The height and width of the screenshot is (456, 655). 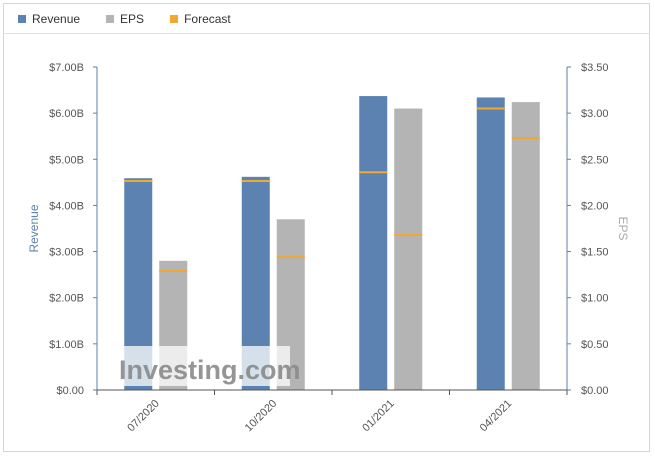 What do you see at coordinates (66, 206) in the screenshot?
I see `left-tick-label: $4.00B` at bounding box center [66, 206].